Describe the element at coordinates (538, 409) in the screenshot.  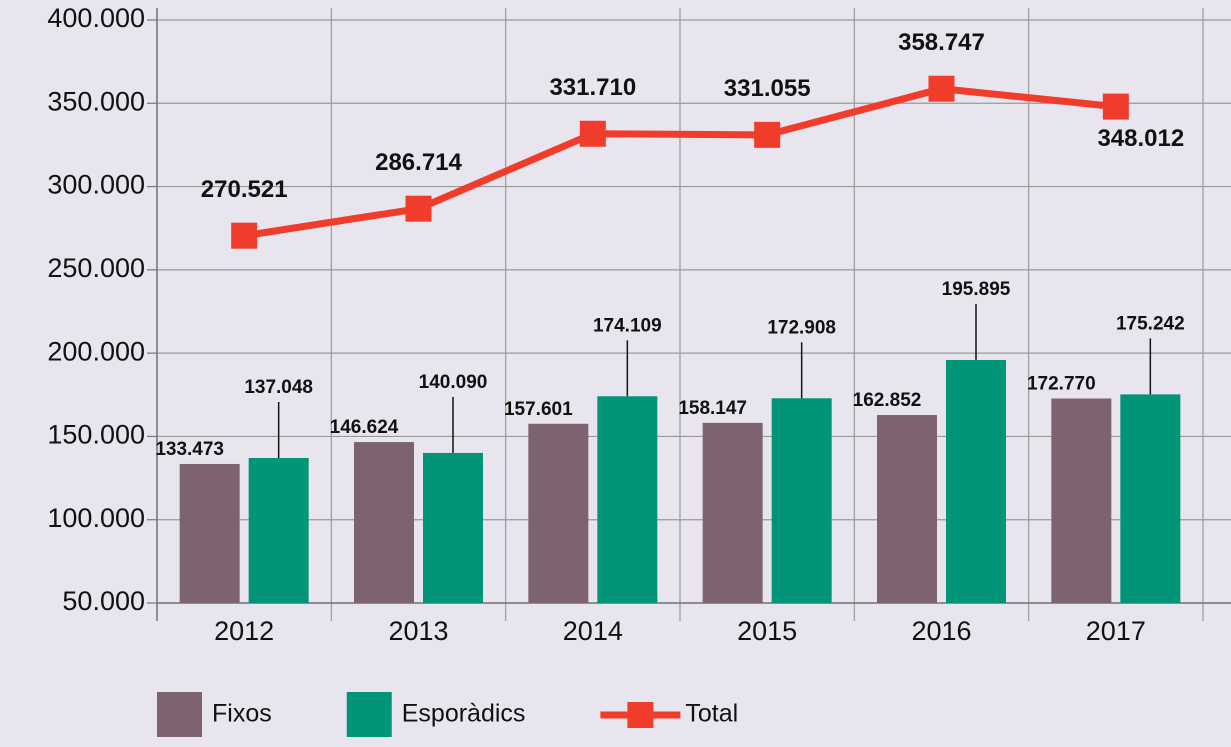
I see `bar-value-label: 157.601` at that location.